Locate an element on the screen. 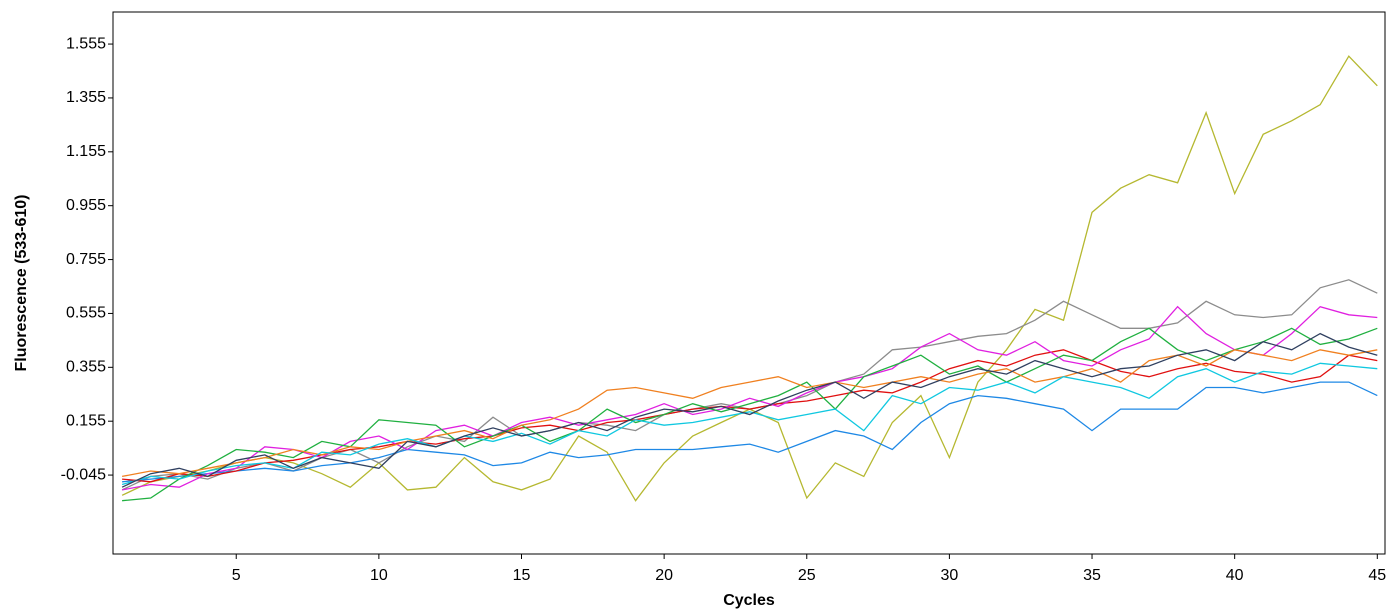  x-tick-label: 5 is located at coordinates (236, 575).